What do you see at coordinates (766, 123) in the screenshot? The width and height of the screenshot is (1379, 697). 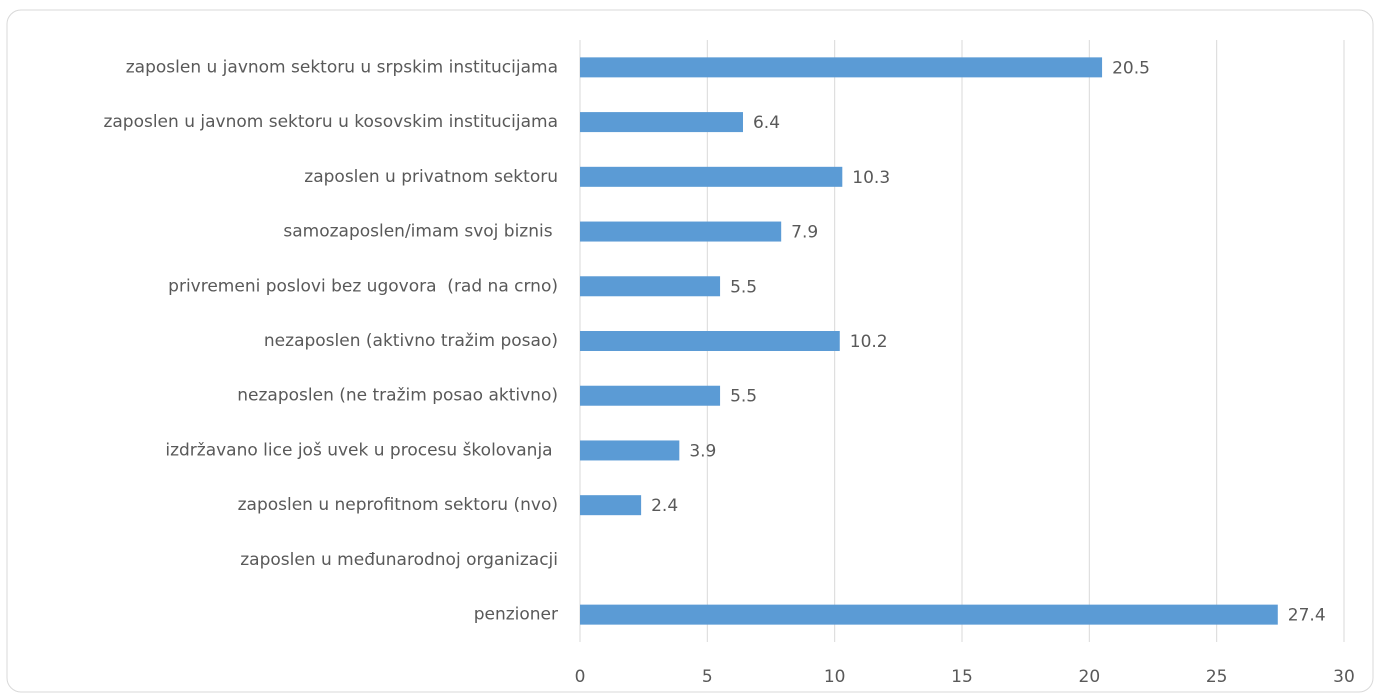 I see `data-label: 6.4` at bounding box center [766, 123].